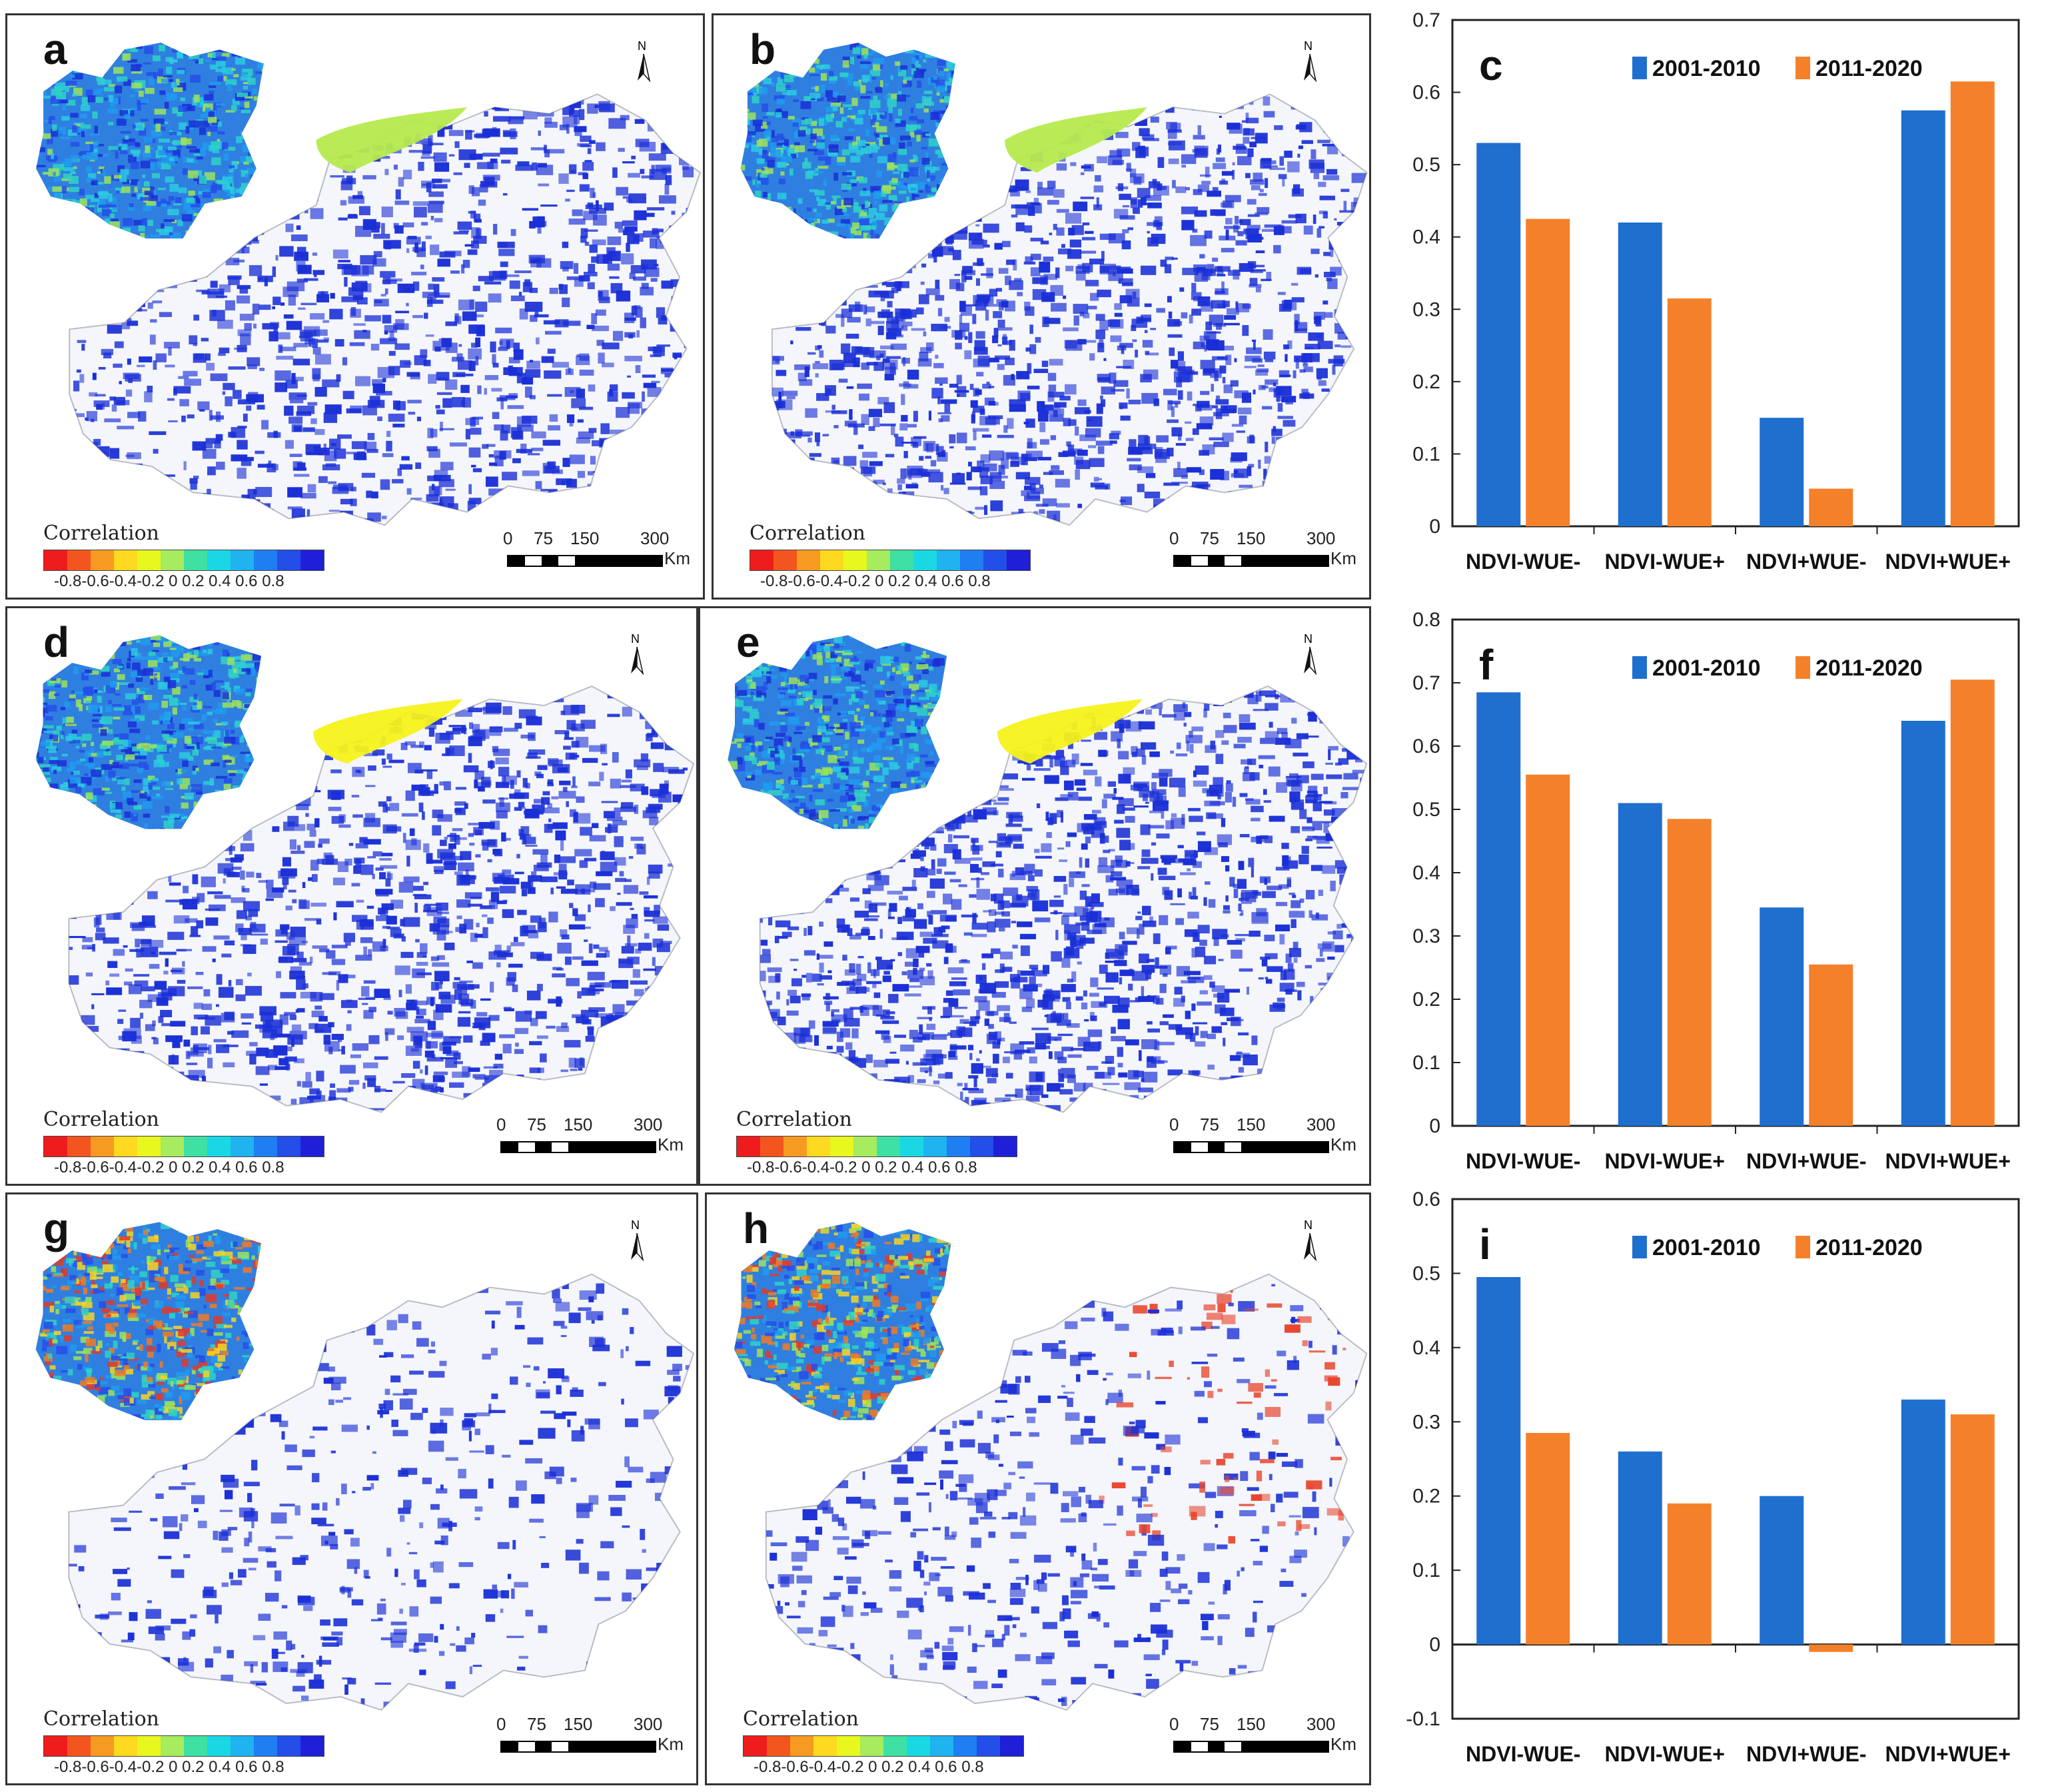  I want to click on legend-label-2001-2010: 2001-2010, so click(1707, 668).